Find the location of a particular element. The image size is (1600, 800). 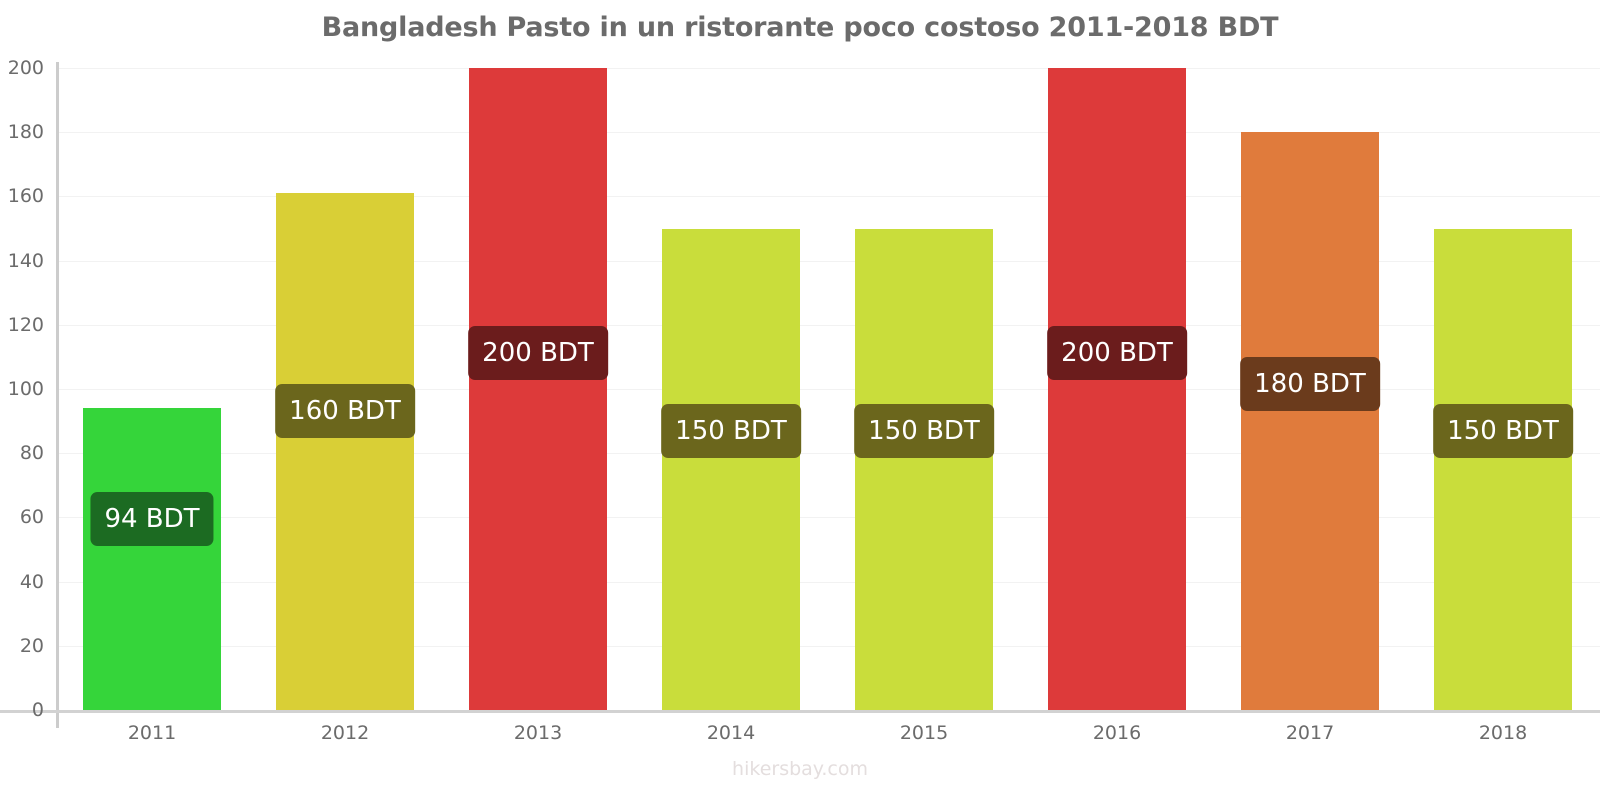

y-tick-label-100: 100 is located at coordinates (25, 389).